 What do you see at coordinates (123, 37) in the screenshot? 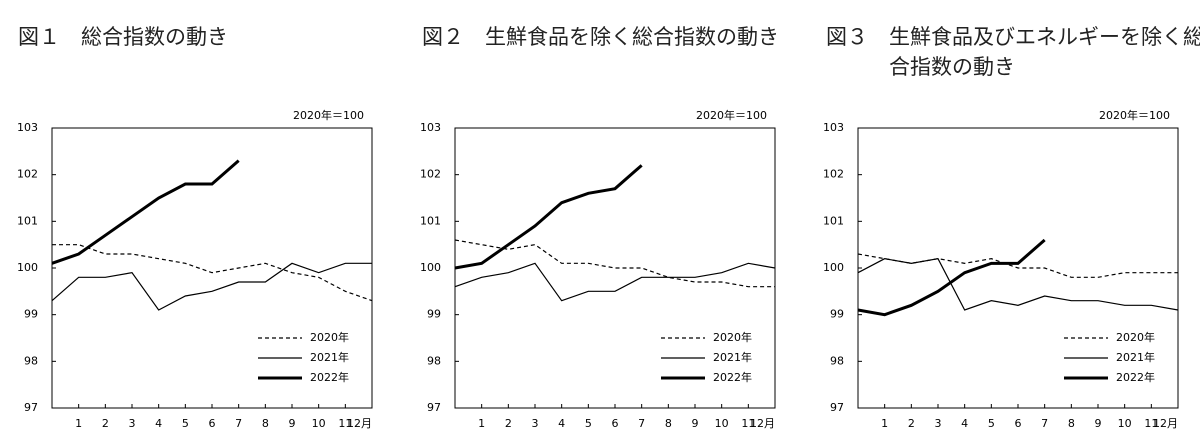
I see `chart-title: 図１ 総合指数の動き` at bounding box center [123, 37].